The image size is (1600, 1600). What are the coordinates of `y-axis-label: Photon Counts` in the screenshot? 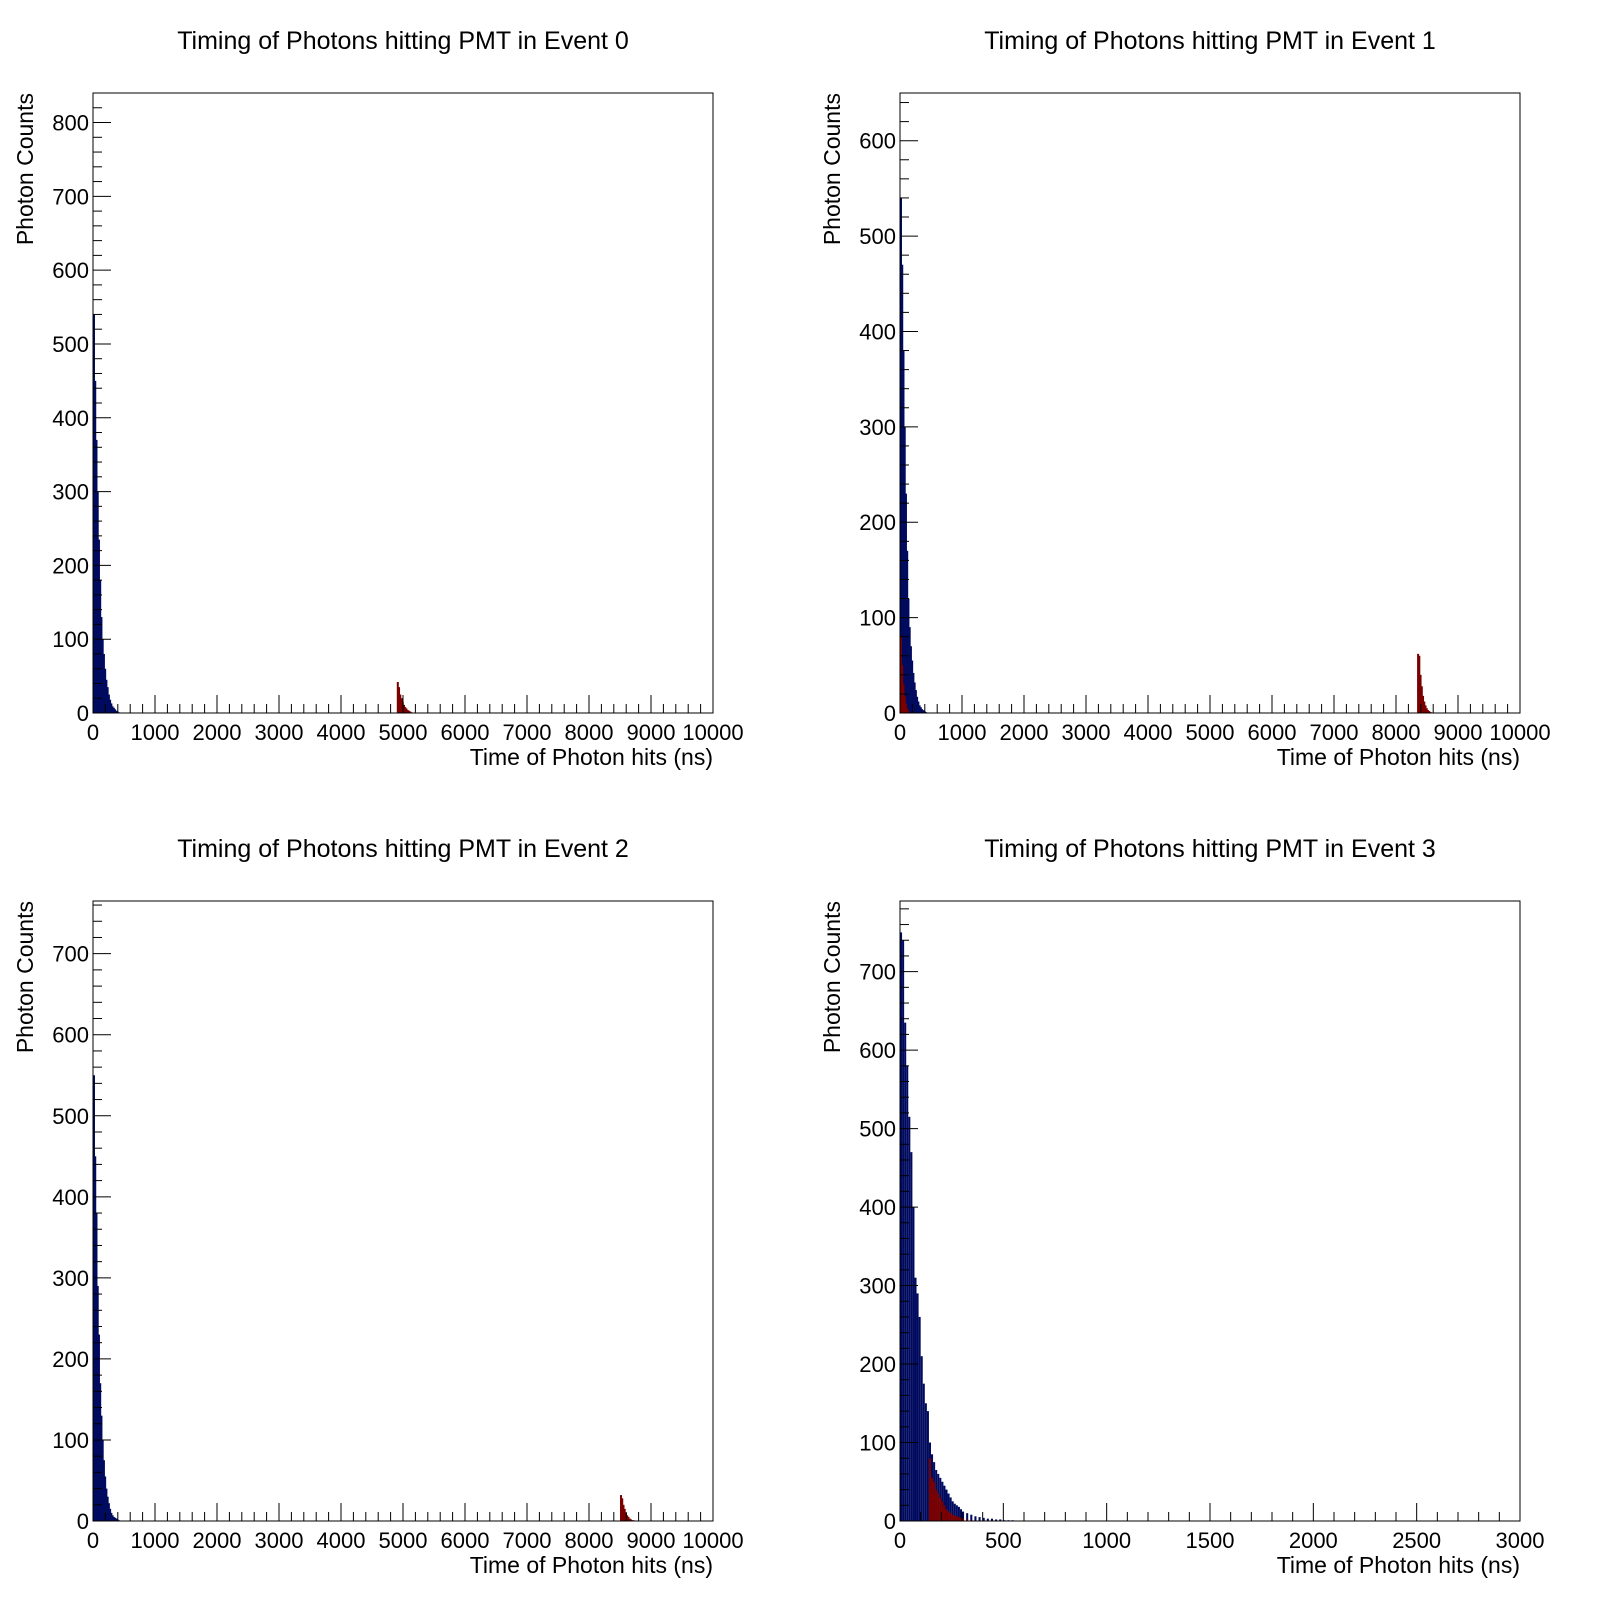 It's located at (25, 169).